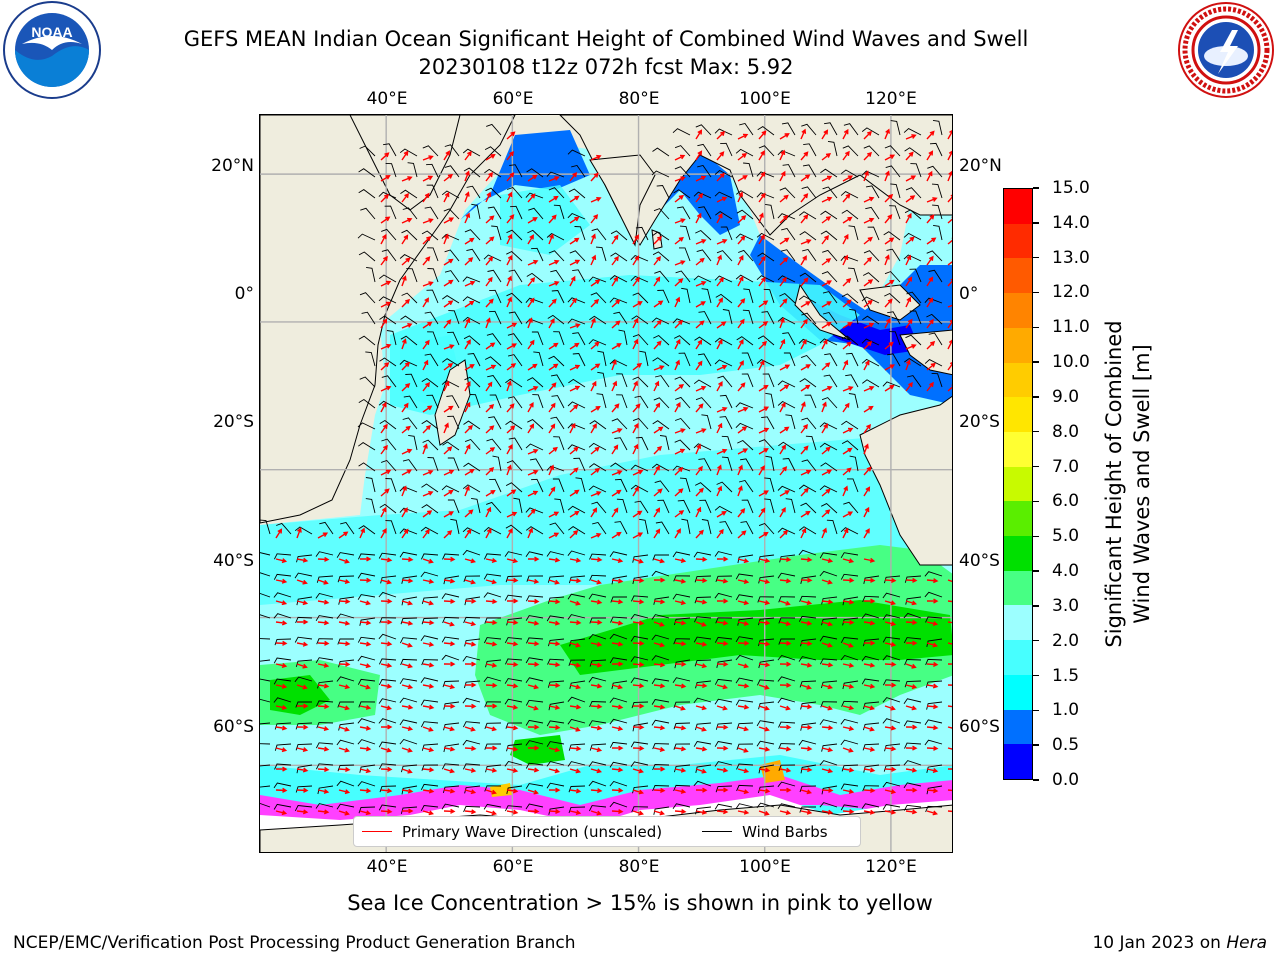  What do you see at coordinates (1071, 257) in the screenshot?
I see `colorbar-tick-label: 13.0` at bounding box center [1071, 257].